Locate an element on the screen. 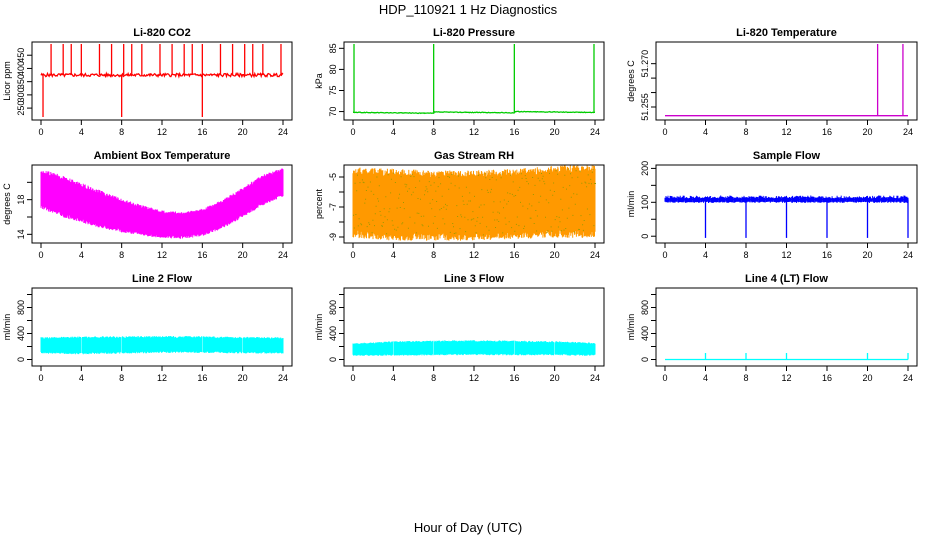 This screenshot has width=936, height=540. panel-title: Gas Stream RH is located at coordinates (474, 156).